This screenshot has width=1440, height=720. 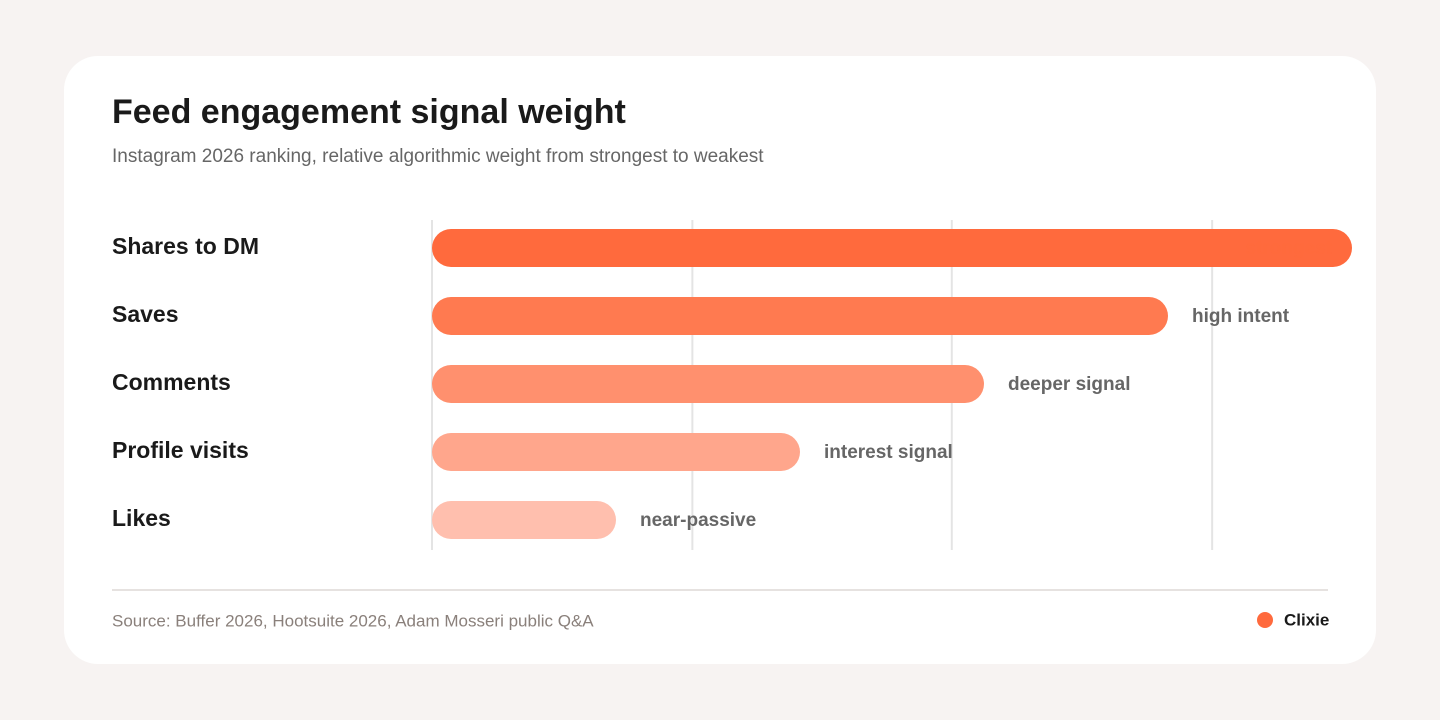 I want to click on chart-title: Feed engagement signal weight, so click(x=369, y=112).